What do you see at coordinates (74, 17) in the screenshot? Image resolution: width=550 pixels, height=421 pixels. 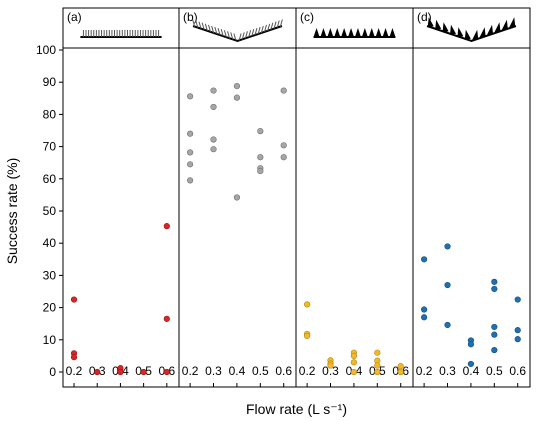 I see `panel-label: (a)` at bounding box center [74, 17].